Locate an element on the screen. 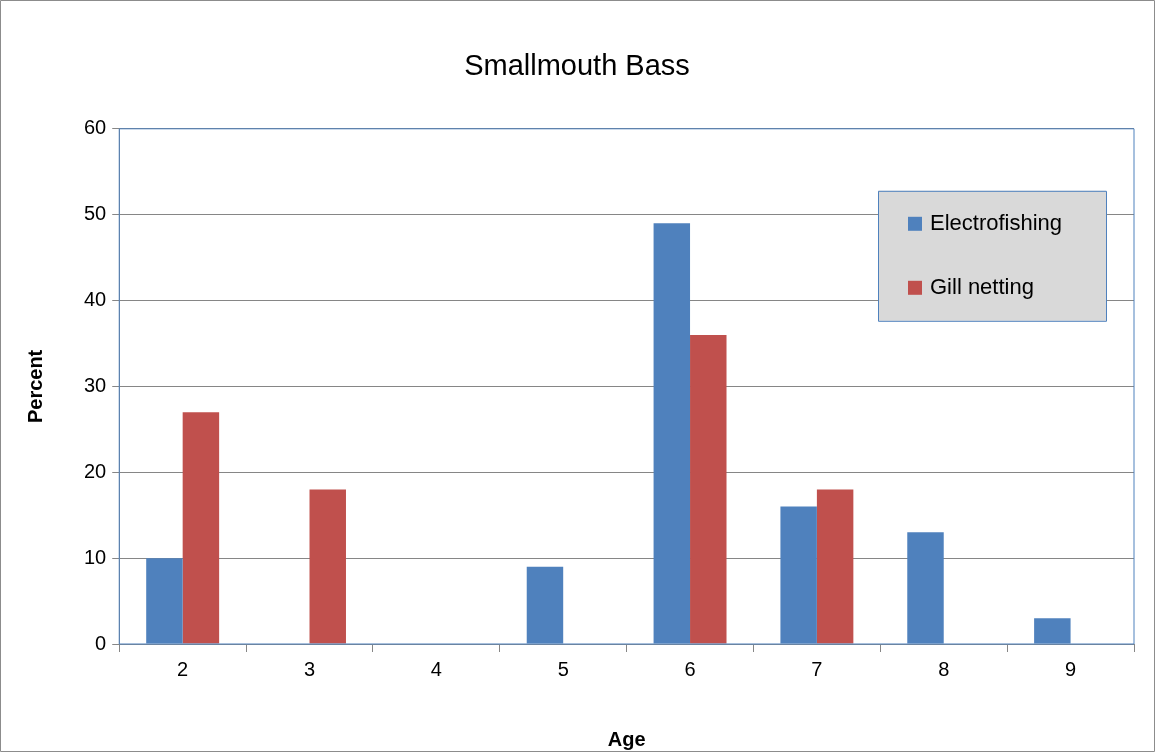 The width and height of the screenshot is (1155, 752). y-tick-label: 20 is located at coordinates (95, 470).